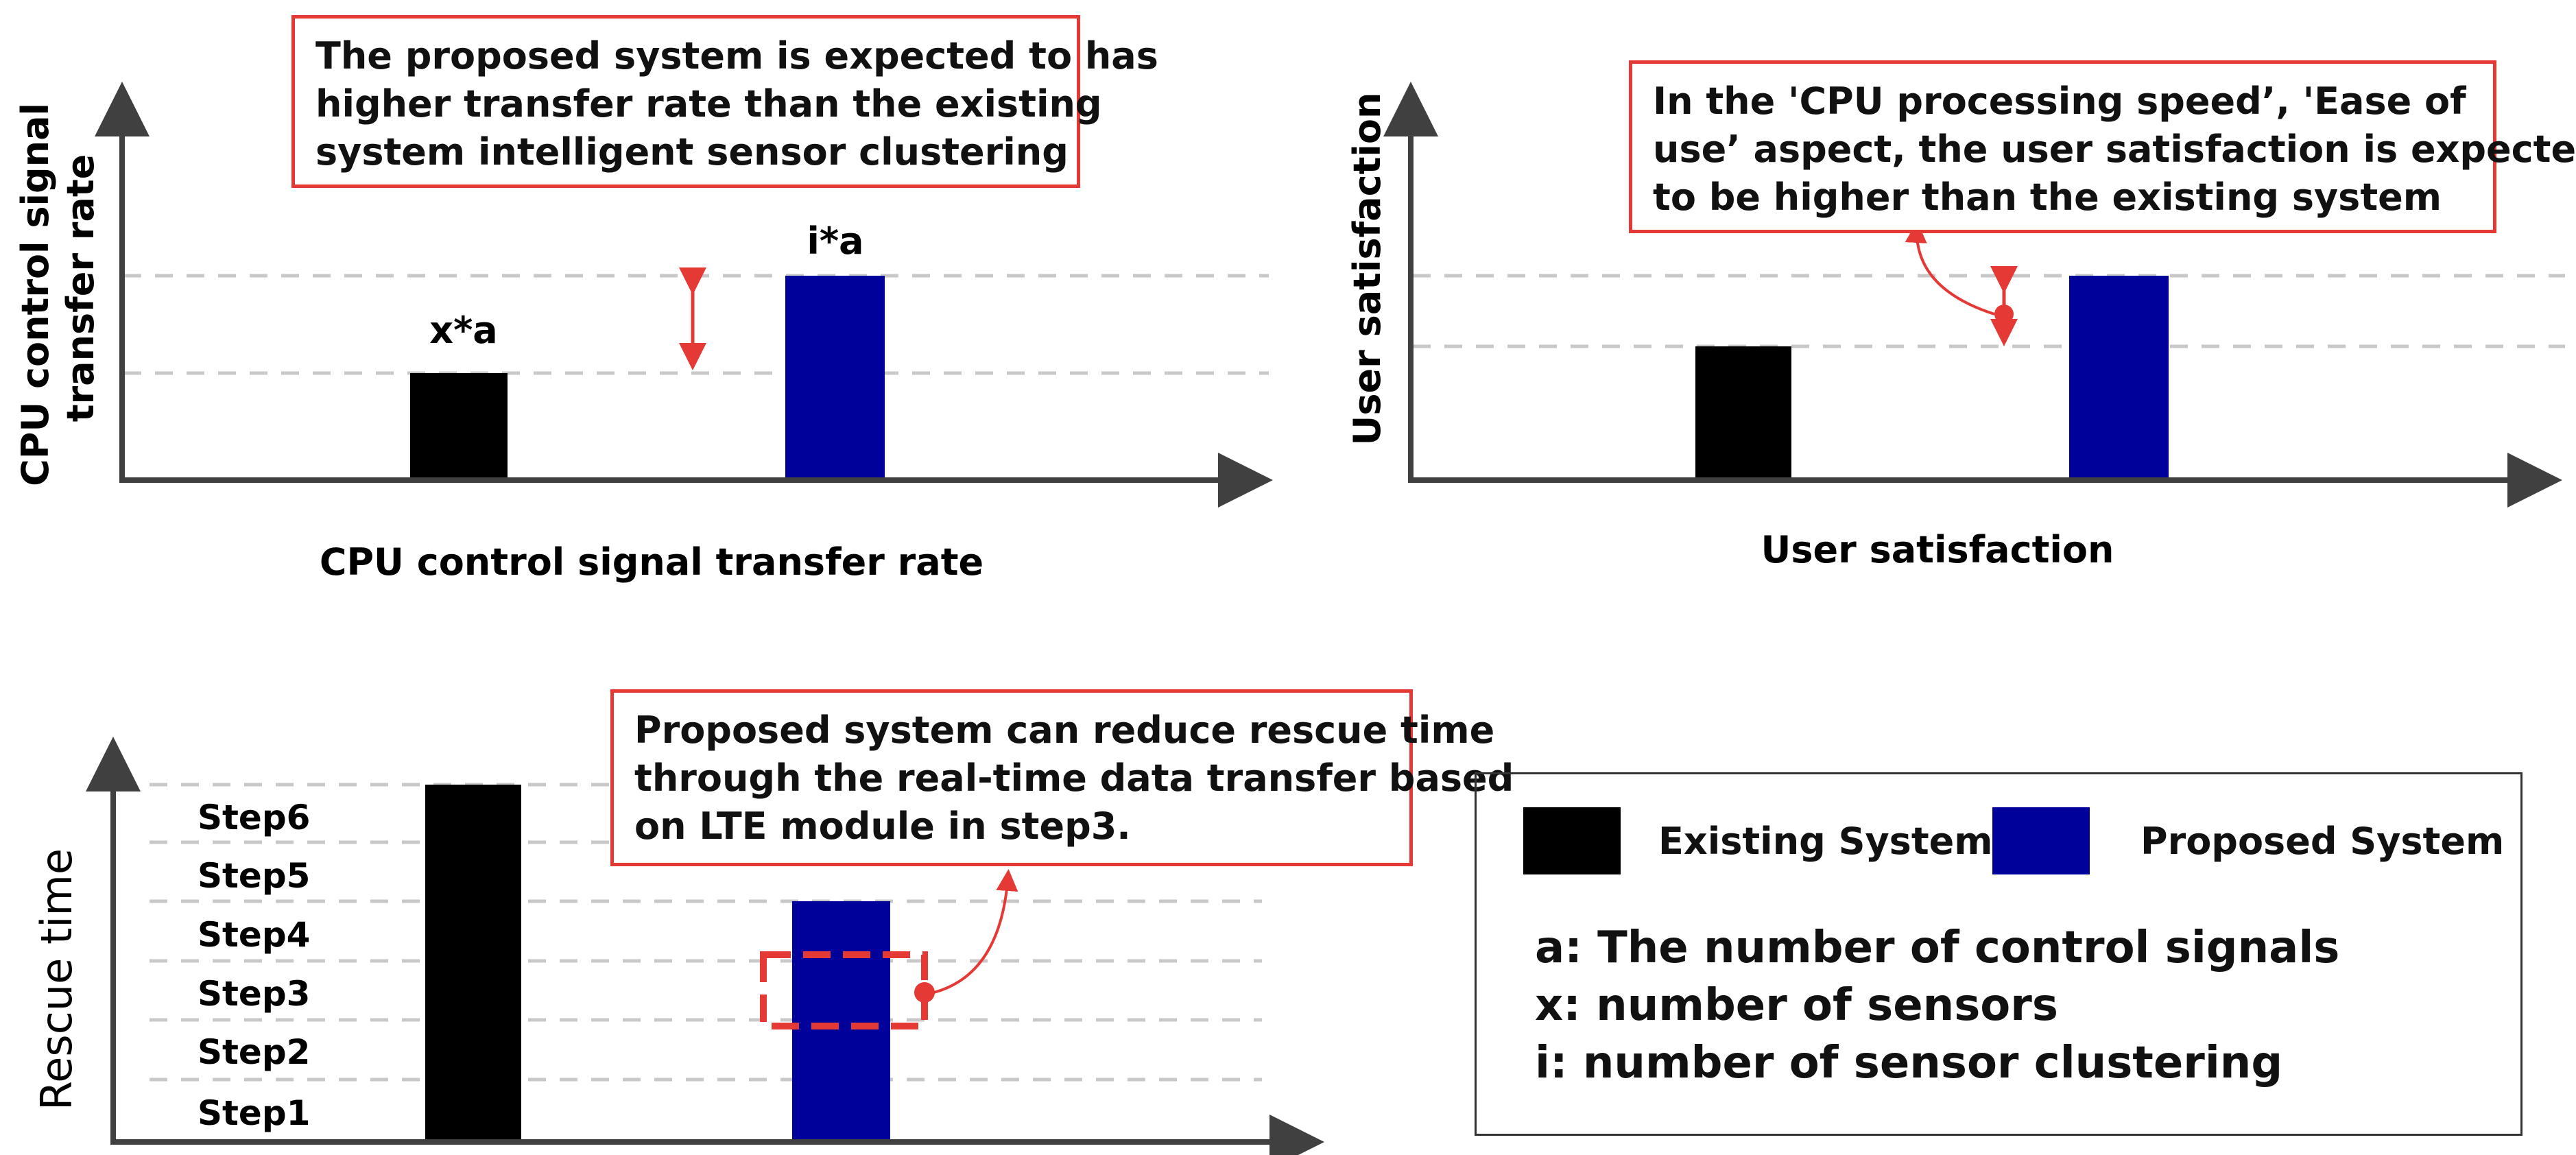 The image size is (2576, 1155). What do you see at coordinates (80, 288) in the screenshot?
I see `y-axis-label-line2: transfer rate` at bounding box center [80, 288].